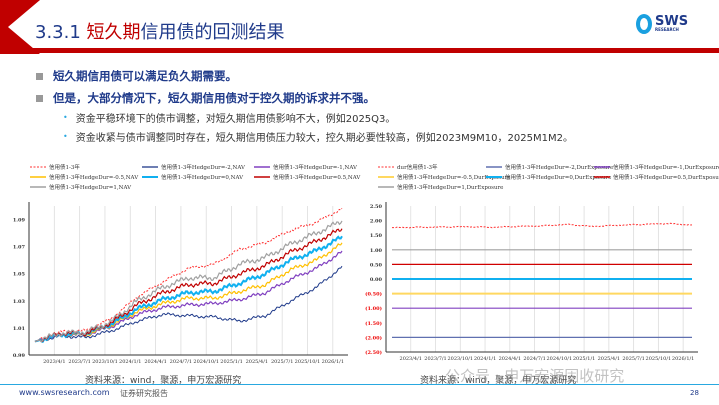 This screenshot has height=405, width=719. Describe the element at coordinates (20, 27) in the screenshot. I see `header-accent` at that location.